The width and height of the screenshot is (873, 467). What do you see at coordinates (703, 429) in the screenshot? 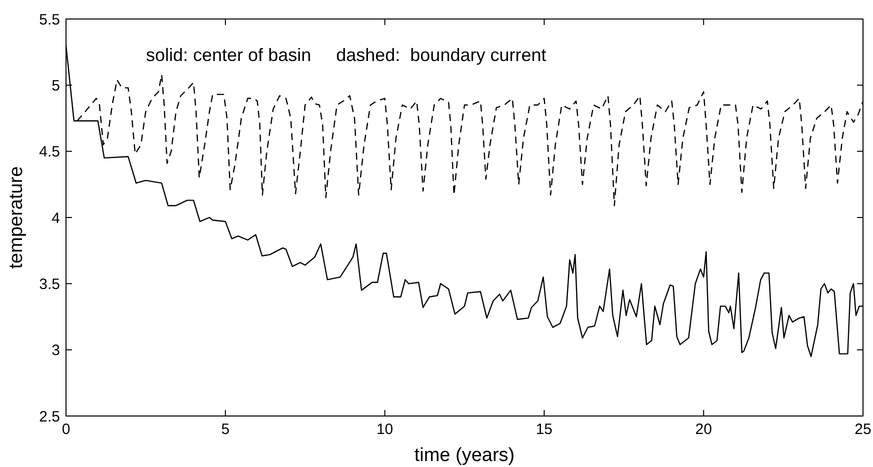
I see `x-tick-label: 20` at bounding box center [703, 429].